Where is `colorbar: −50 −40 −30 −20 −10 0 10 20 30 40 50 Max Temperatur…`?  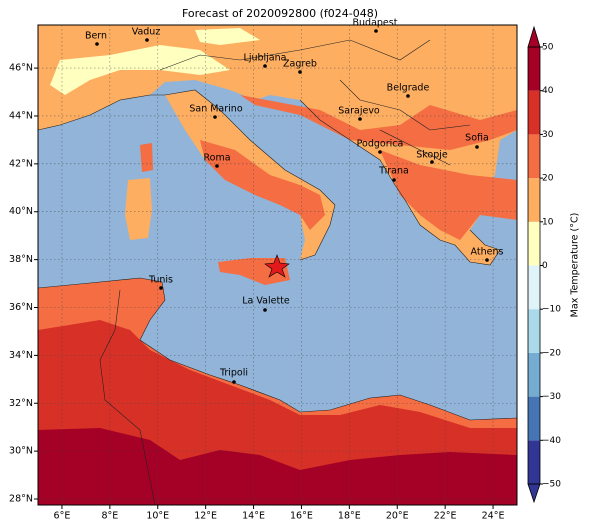
colorbar: −50 −40 −30 −20 −10 0 10 20 30 40 50 Max Temperatur… is located at coordinates (554, 264).